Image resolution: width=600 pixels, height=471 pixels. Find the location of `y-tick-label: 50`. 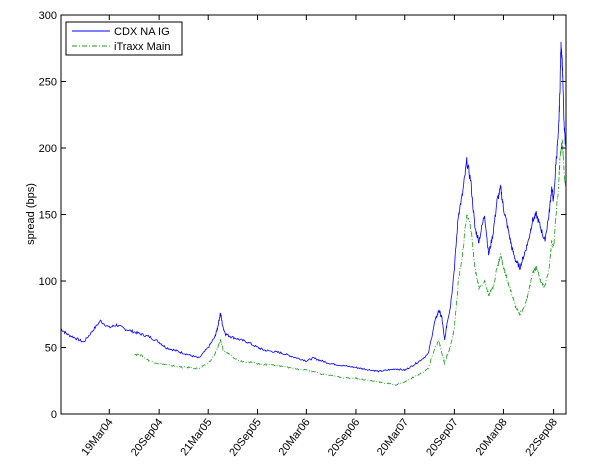

y-tick-label: 50 is located at coordinates (51, 349).